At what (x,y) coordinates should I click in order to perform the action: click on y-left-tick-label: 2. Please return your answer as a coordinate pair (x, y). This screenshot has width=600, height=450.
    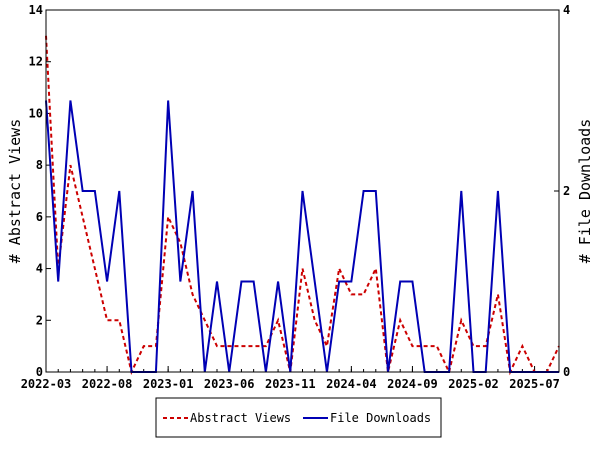
    Looking at the image, I should click on (39, 320).